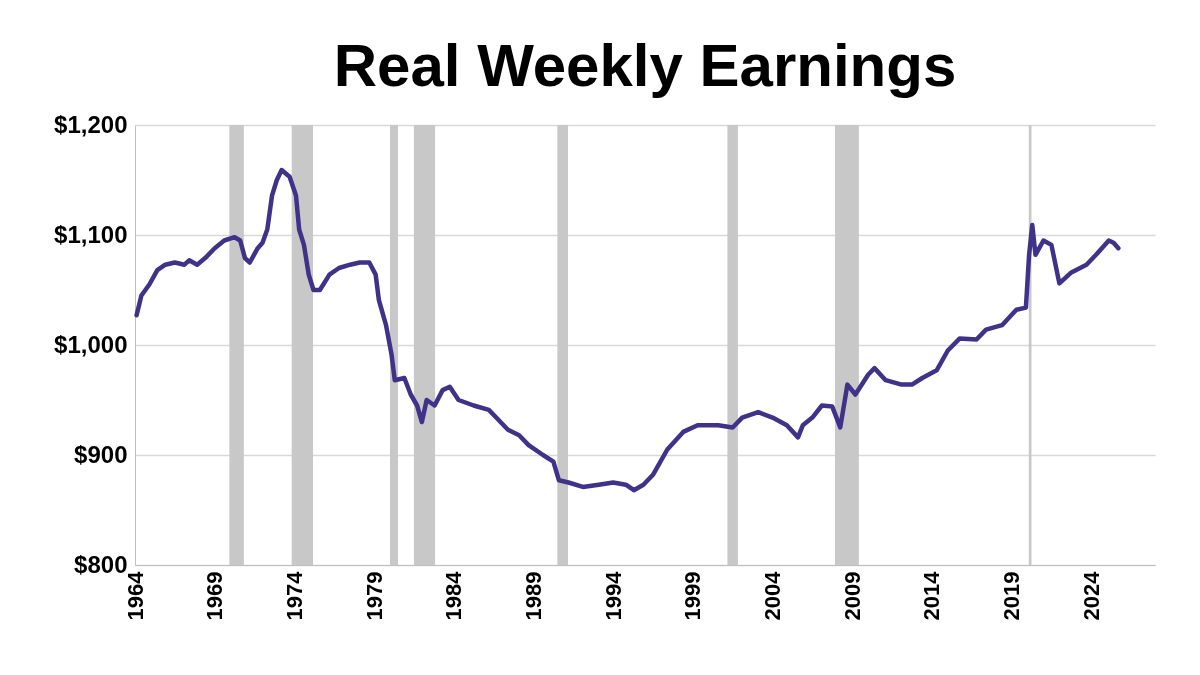 The width and height of the screenshot is (1200, 675). What do you see at coordinates (374, 596) in the screenshot?
I see `x-tick-label: 1979` at bounding box center [374, 596].